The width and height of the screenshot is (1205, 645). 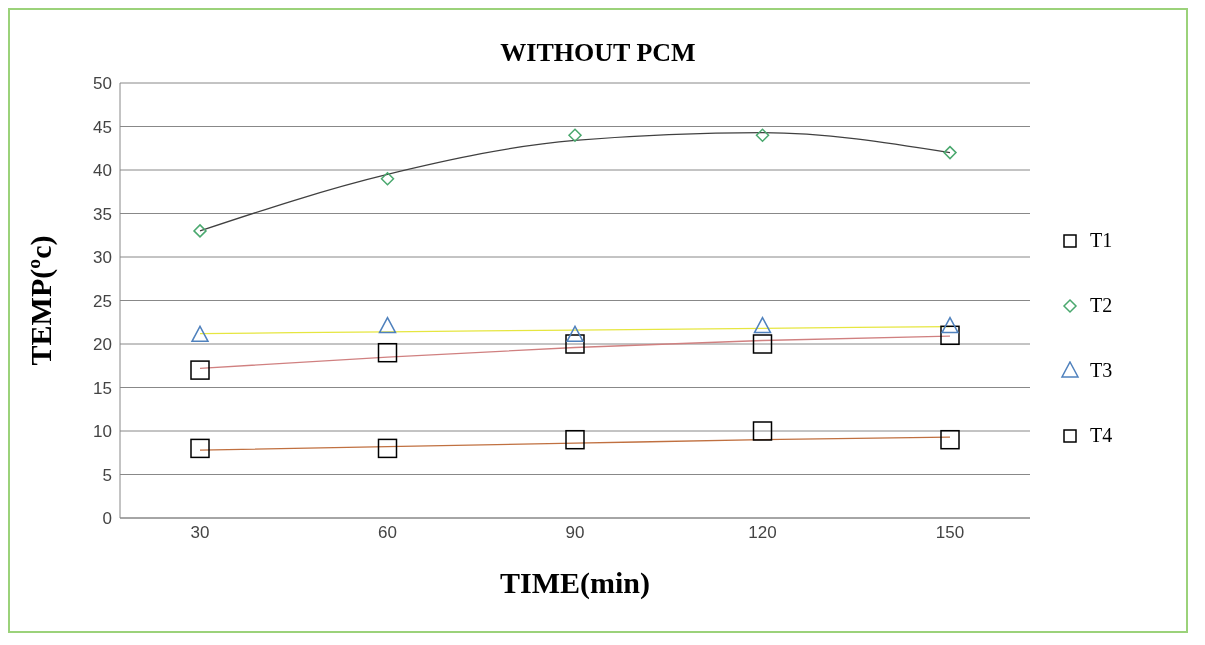 I want to click on y-tick-label: 50, so click(x=102, y=84).